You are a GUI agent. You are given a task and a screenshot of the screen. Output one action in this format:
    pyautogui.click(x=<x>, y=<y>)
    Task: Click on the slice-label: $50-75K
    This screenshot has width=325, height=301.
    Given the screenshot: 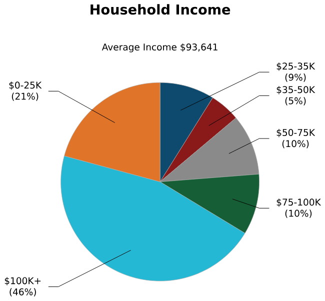 What is the action you would take?
    pyautogui.click(x=296, y=133)
    